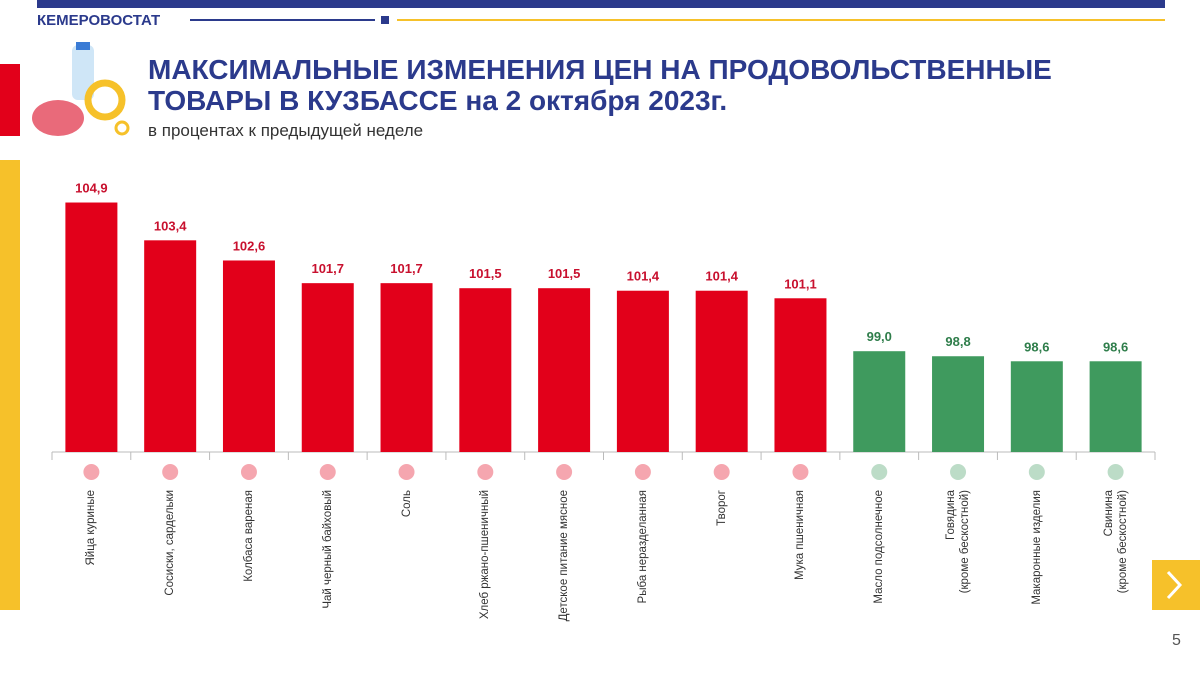 This screenshot has width=1200, height=675. What do you see at coordinates (800, 535) in the screenshot?
I see `x-tick-label: Мука пшеничная` at bounding box center [800, 535].